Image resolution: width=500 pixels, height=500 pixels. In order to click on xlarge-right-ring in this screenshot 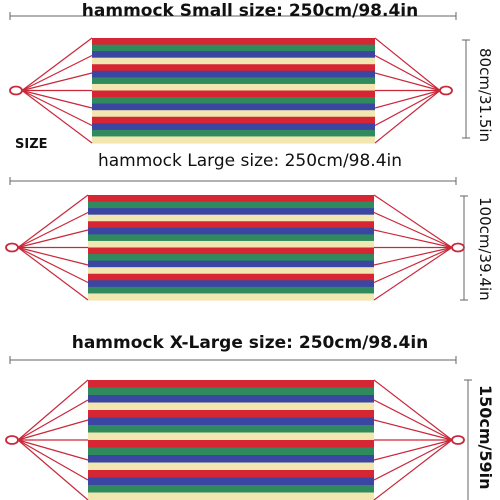, I will do `click(458, 440)`.